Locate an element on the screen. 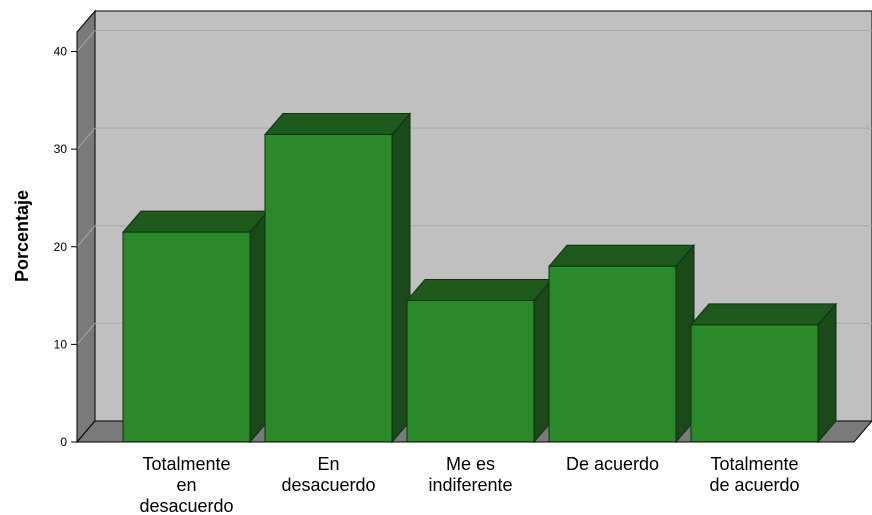 The width and height of the screenshot is (872, 515). x-category-label: De acuerdo is located at coordinates (612, 464).